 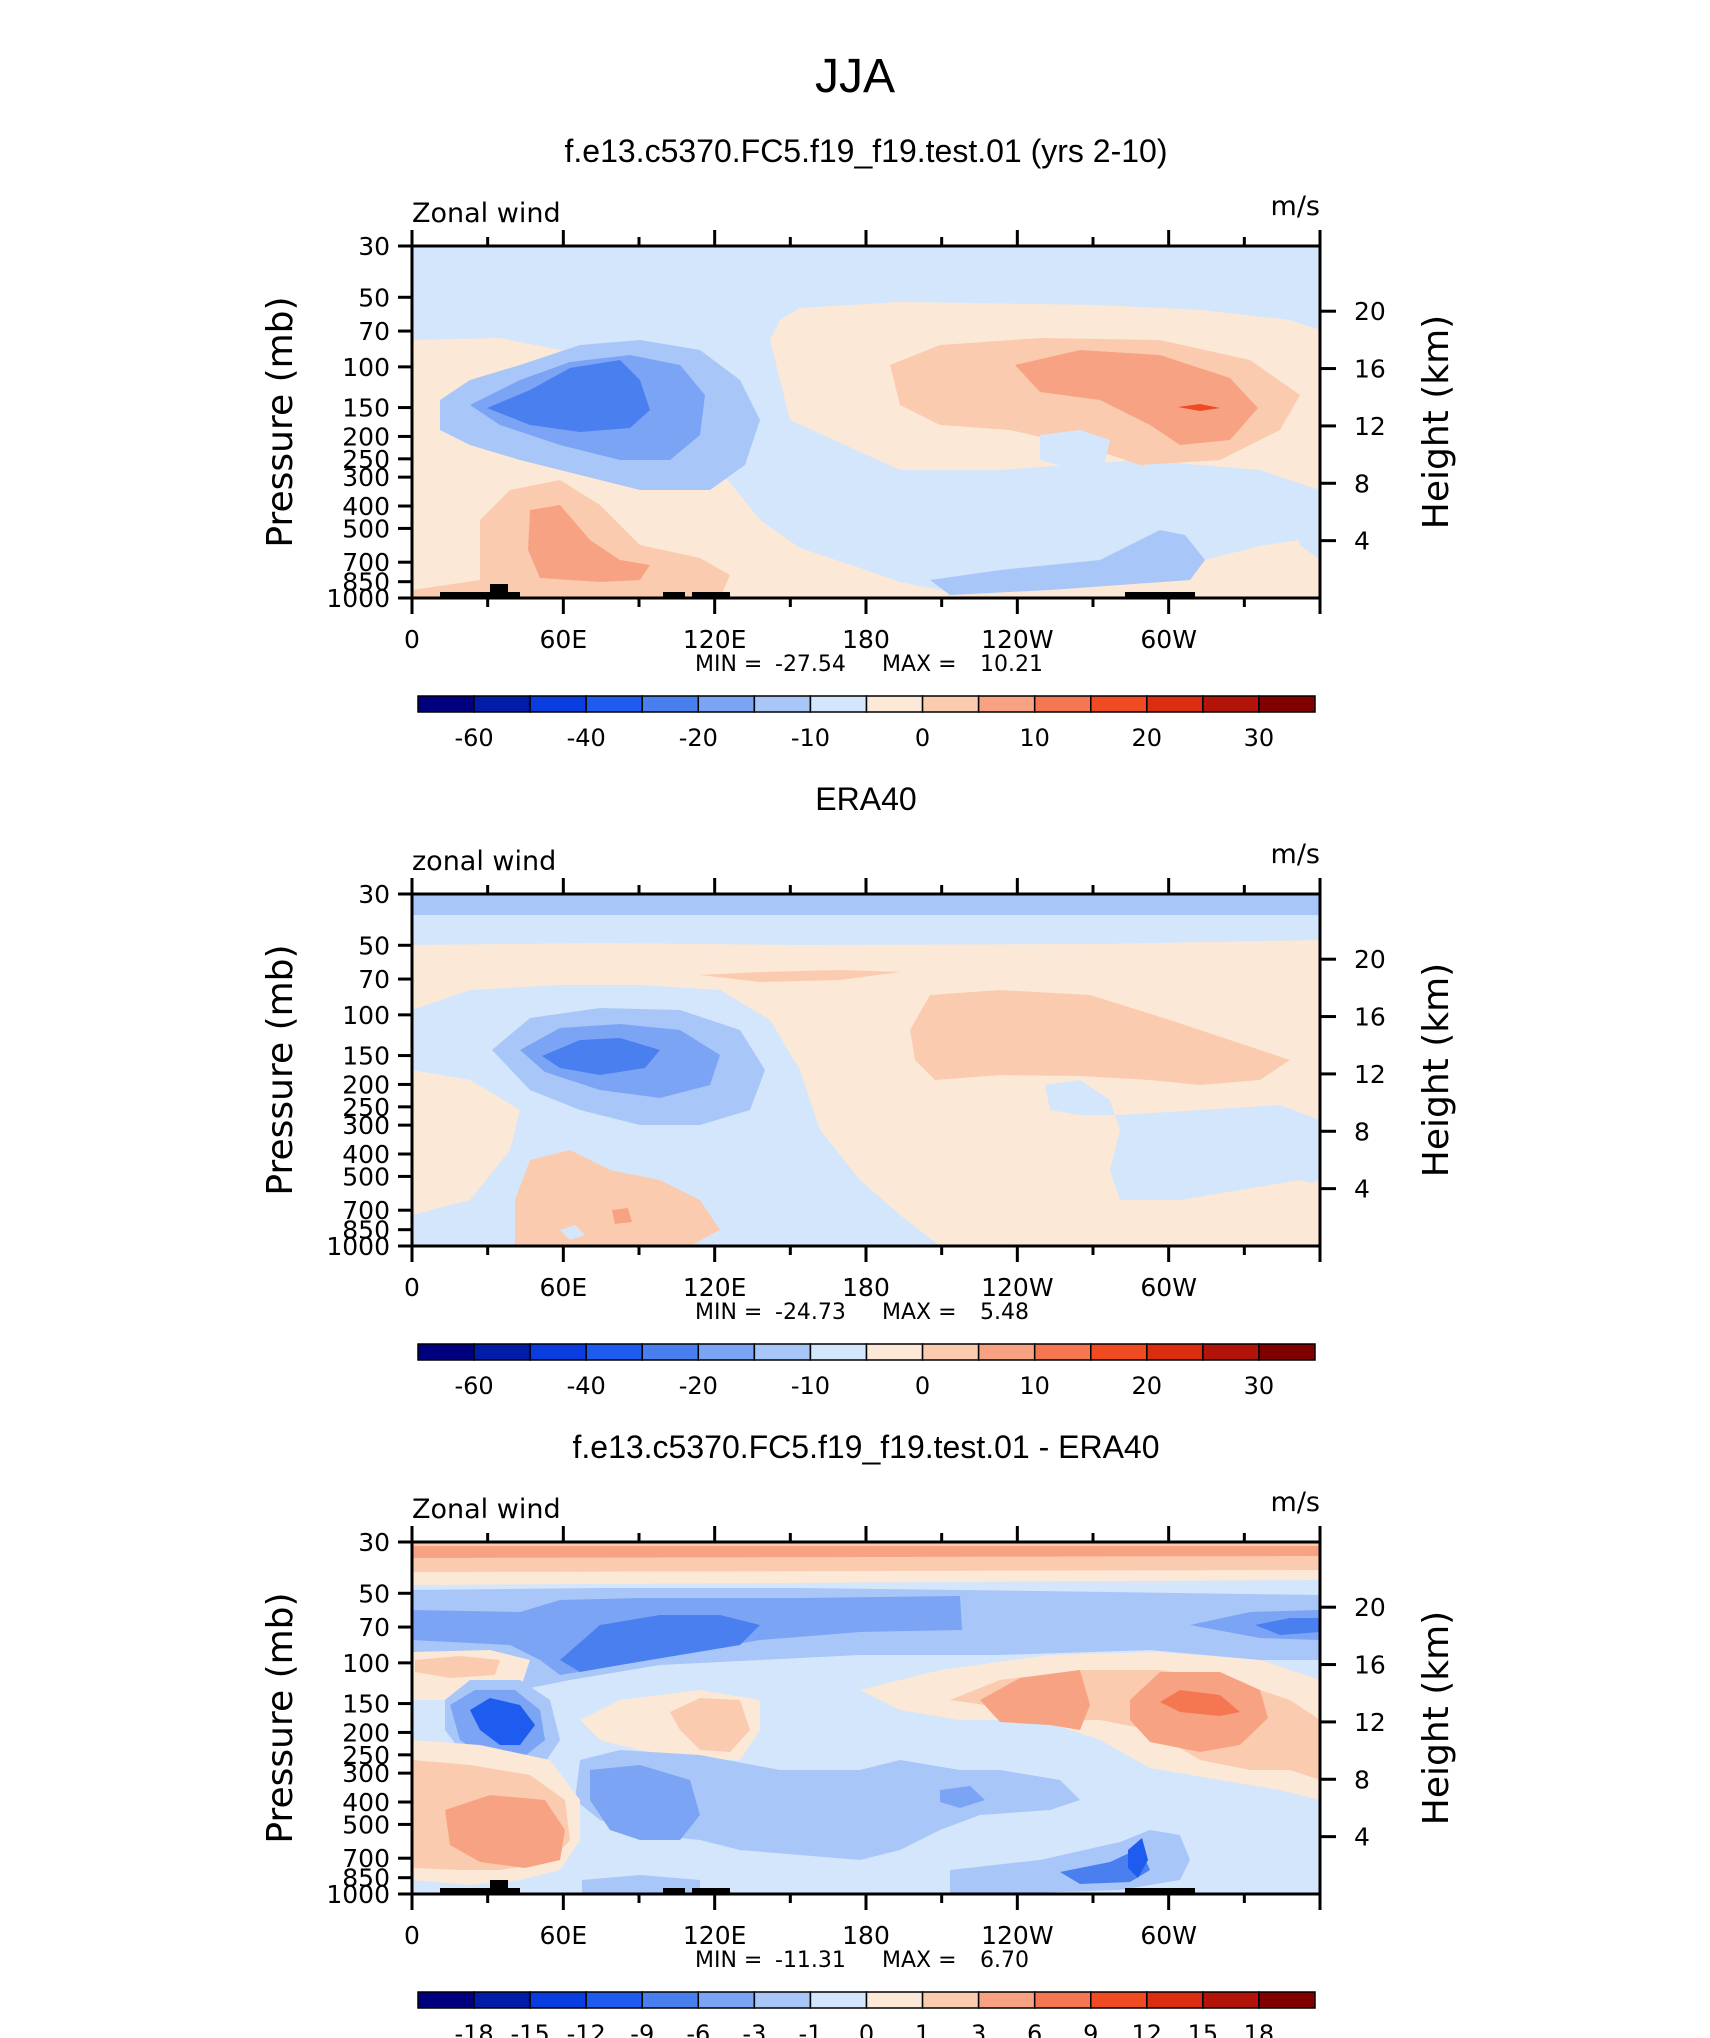 I want to click on colorbar-tick-label: 10, so click(x=1034, y=1386).